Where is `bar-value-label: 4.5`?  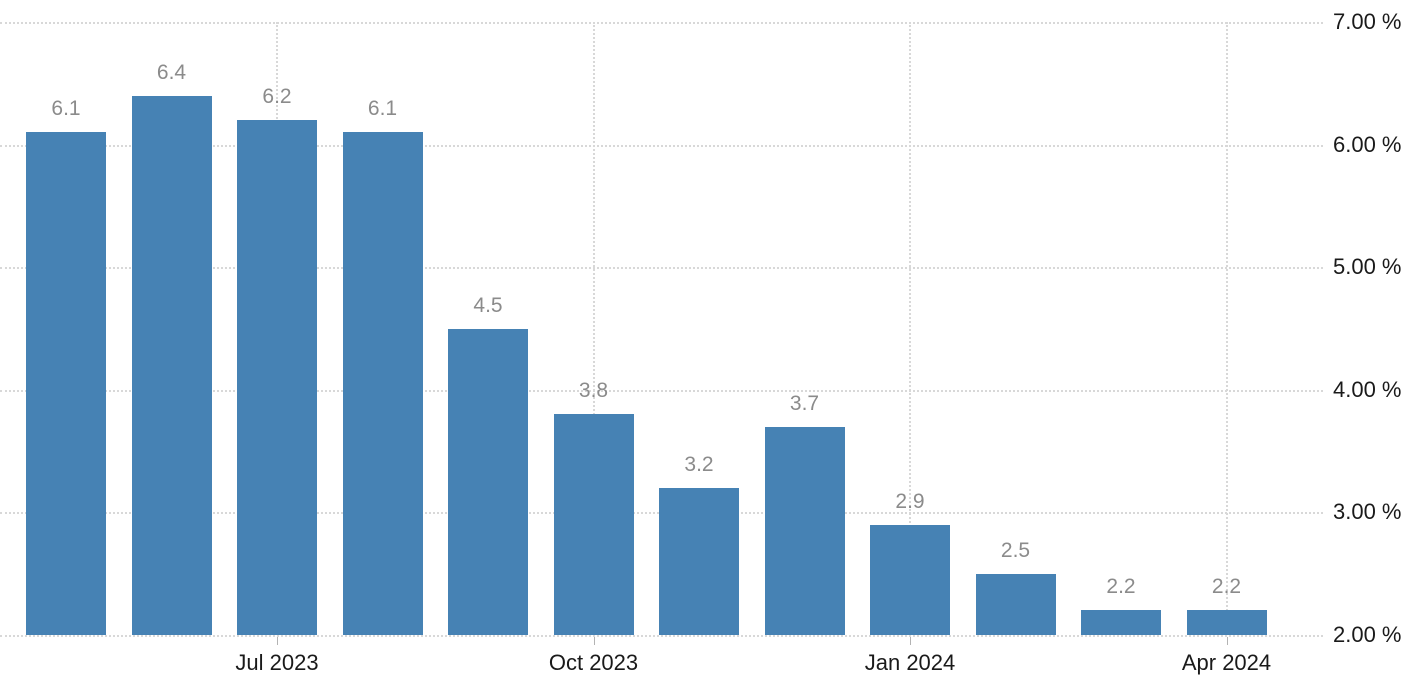
bar-value-label: 4.5 is located at coordinates (488, 305).